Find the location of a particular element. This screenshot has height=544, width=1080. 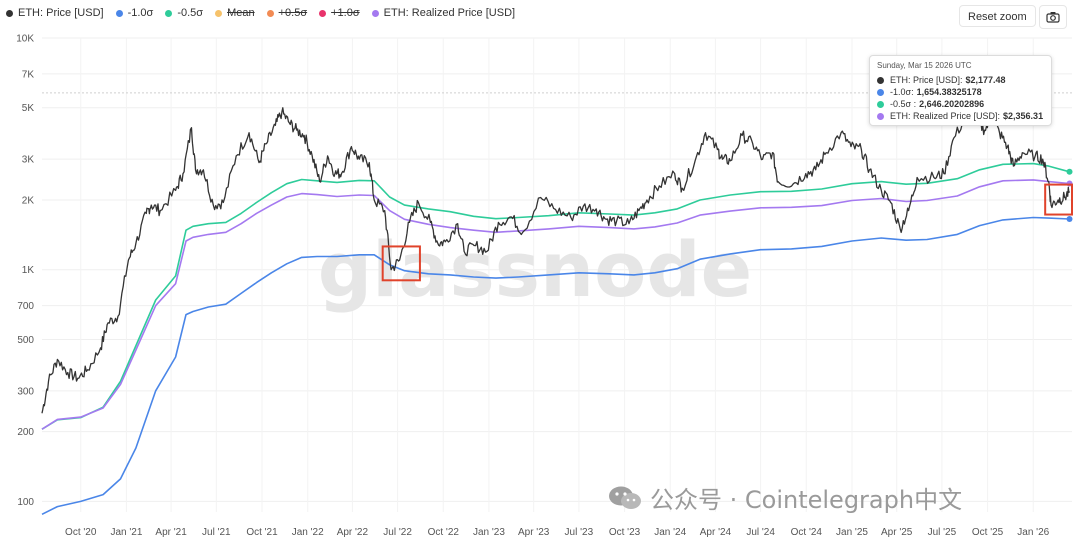

x-tick-label: Oct '22 is located at coordinates (444, 532).